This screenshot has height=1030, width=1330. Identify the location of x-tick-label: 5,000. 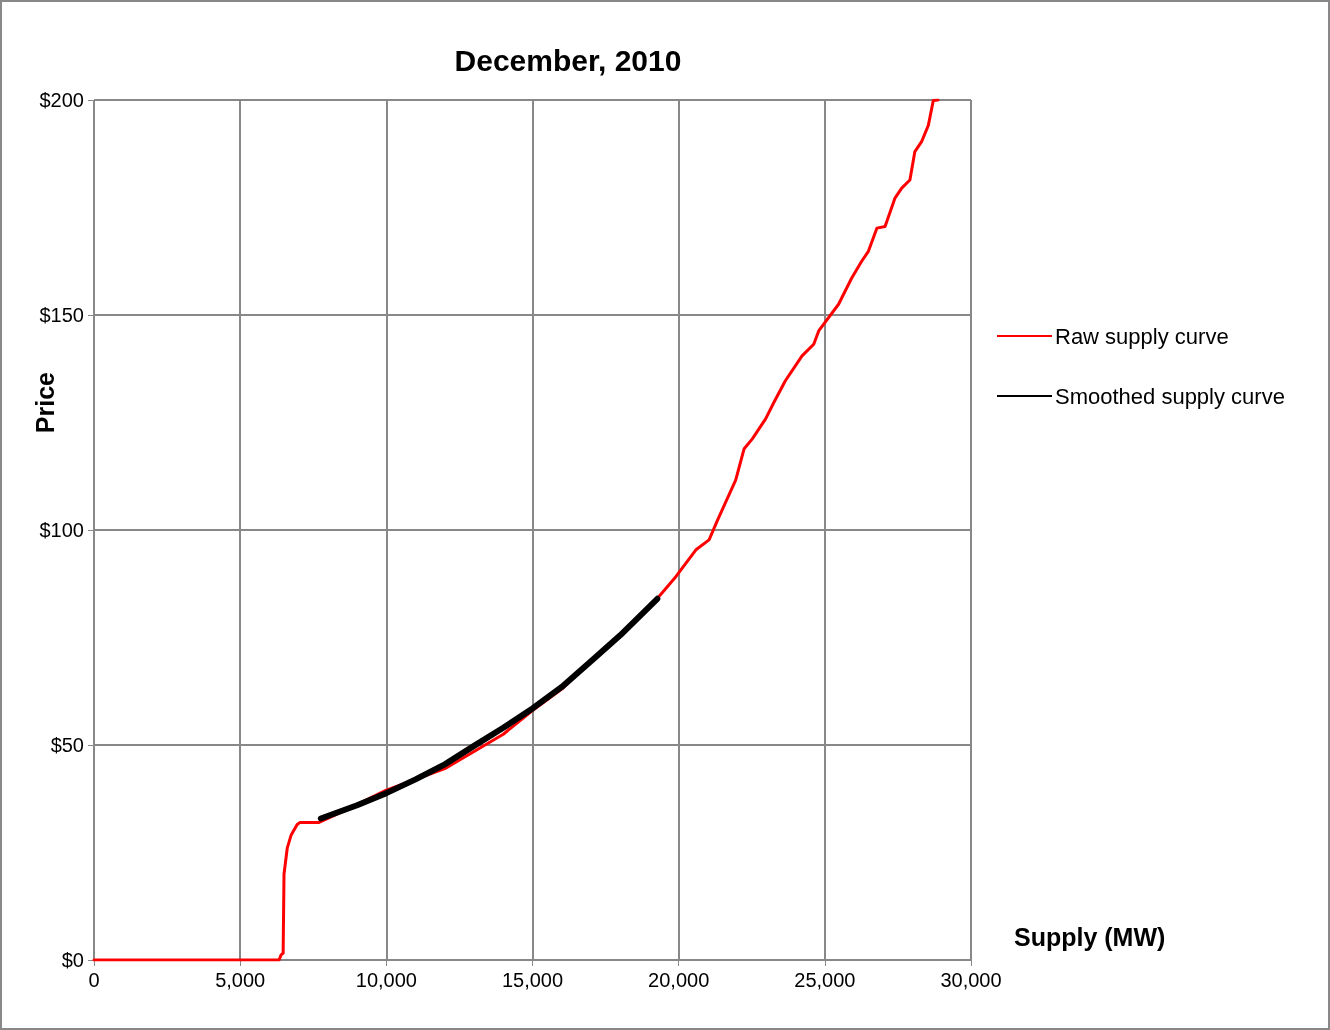
(240, 980).